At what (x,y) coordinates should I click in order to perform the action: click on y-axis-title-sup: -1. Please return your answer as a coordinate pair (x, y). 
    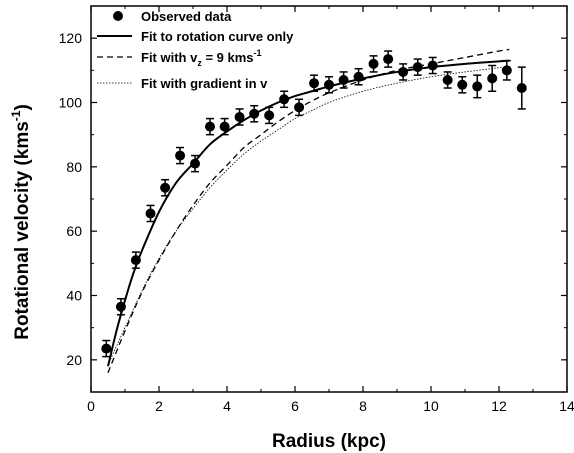
    Looking at the image, I should click on (16, 115).